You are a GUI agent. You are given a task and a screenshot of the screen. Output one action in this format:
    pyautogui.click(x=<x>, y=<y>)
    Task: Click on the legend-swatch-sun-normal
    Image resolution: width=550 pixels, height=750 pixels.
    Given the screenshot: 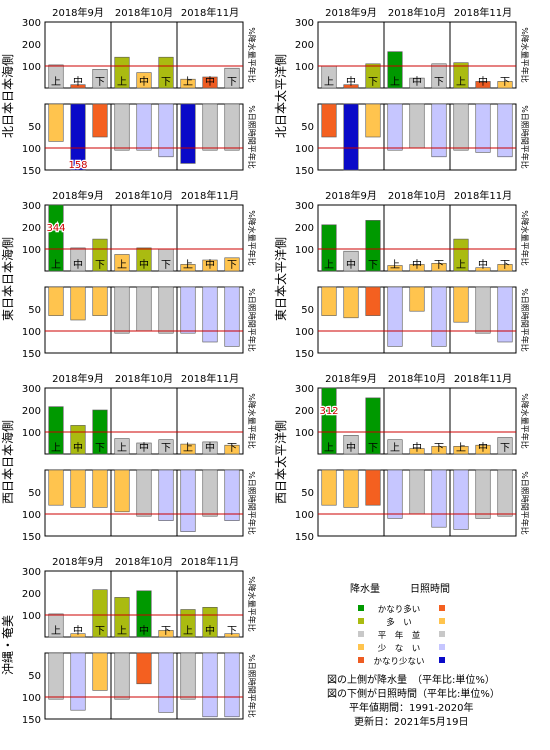 What is the action you would take?
    pyautogui.click(x=442, y=634)
    